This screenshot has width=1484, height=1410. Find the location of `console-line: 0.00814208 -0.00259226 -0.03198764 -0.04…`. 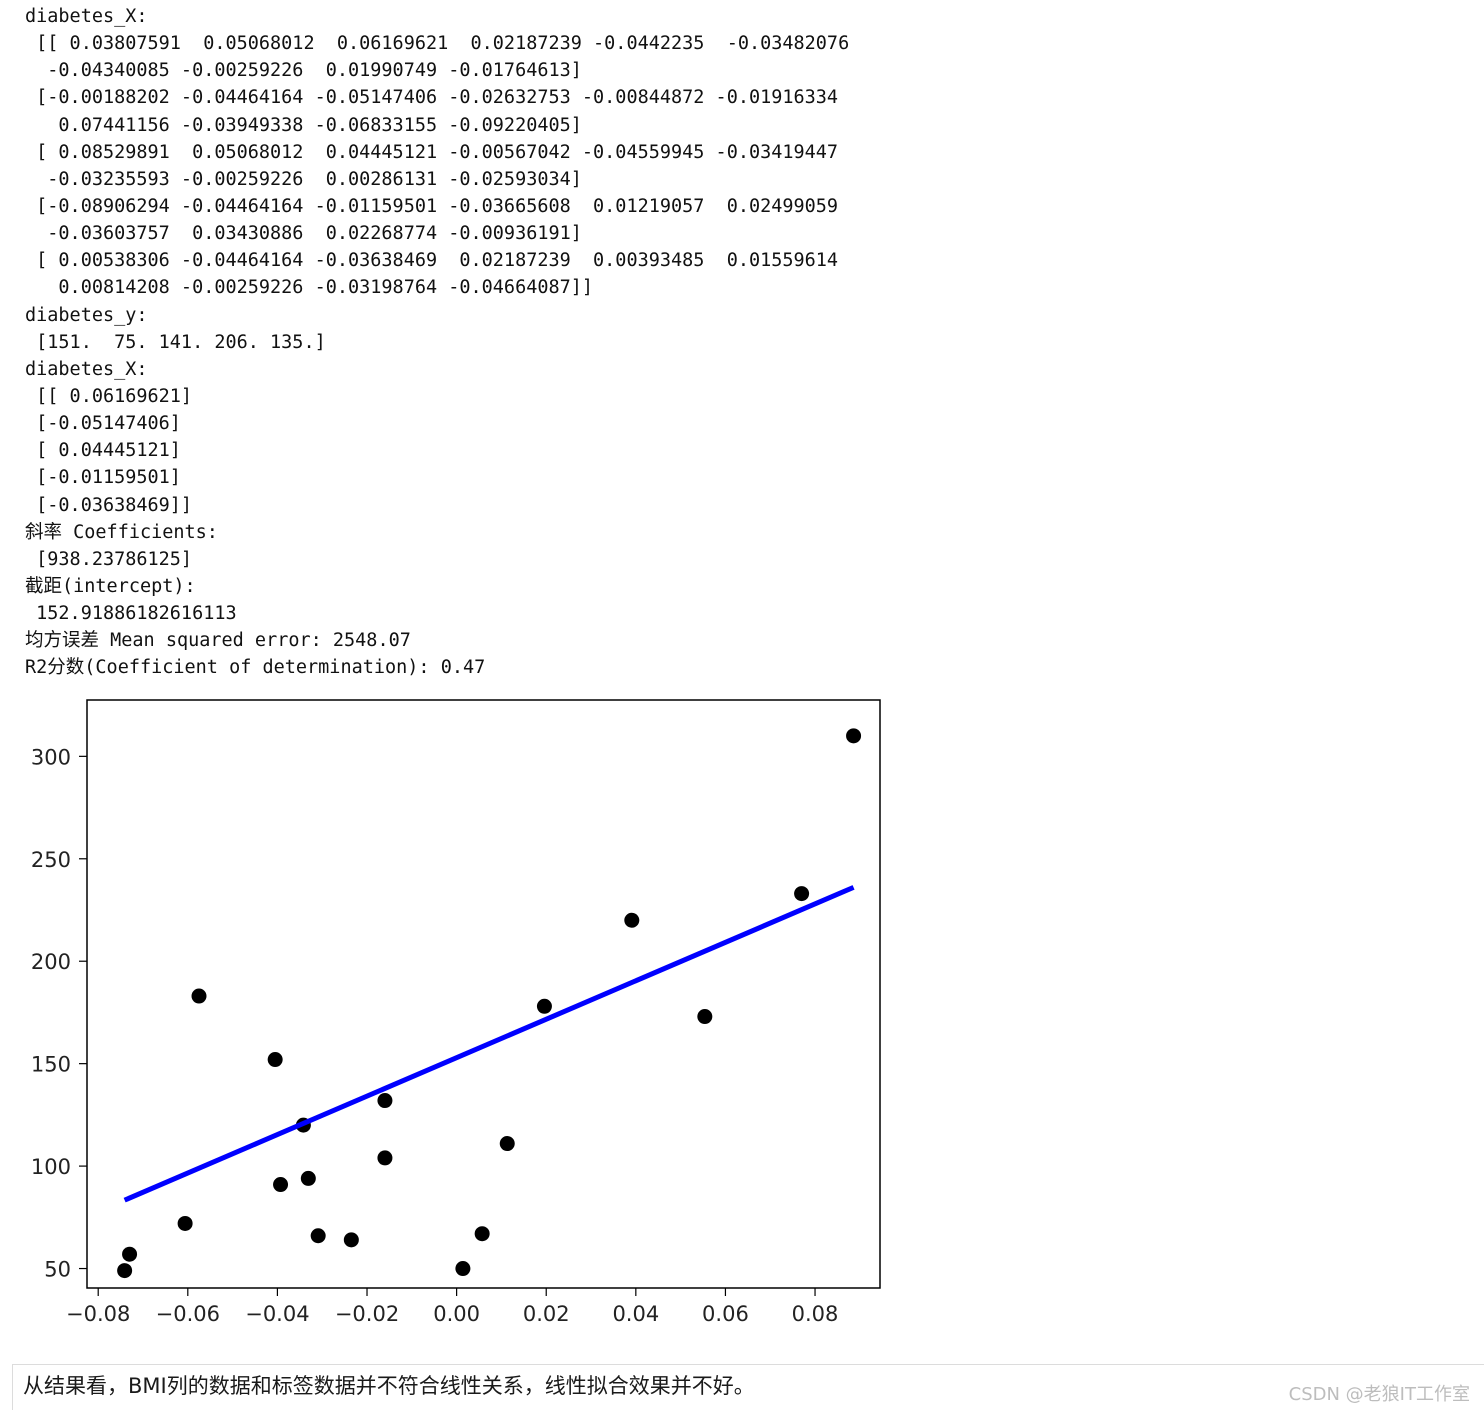

console-line: 0.00814208 -0.00259226 -0.03198764 -0.04… is located at coordinates (309, 288).